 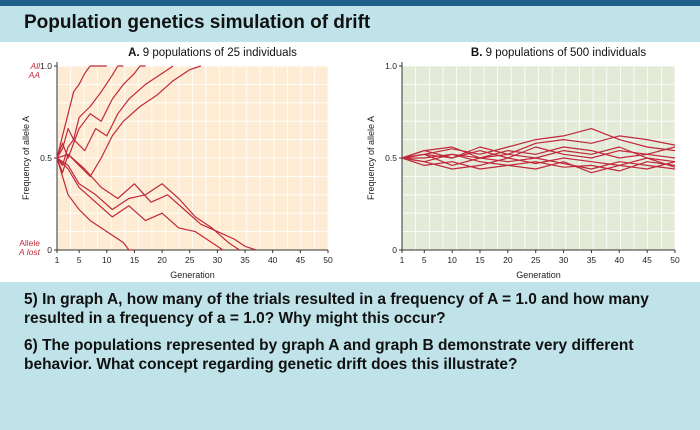 What do you see at coordinates (46, 66) in the screenshot?
I see `y-tick-label-a: 1.0` at bounding box center [46, 66].